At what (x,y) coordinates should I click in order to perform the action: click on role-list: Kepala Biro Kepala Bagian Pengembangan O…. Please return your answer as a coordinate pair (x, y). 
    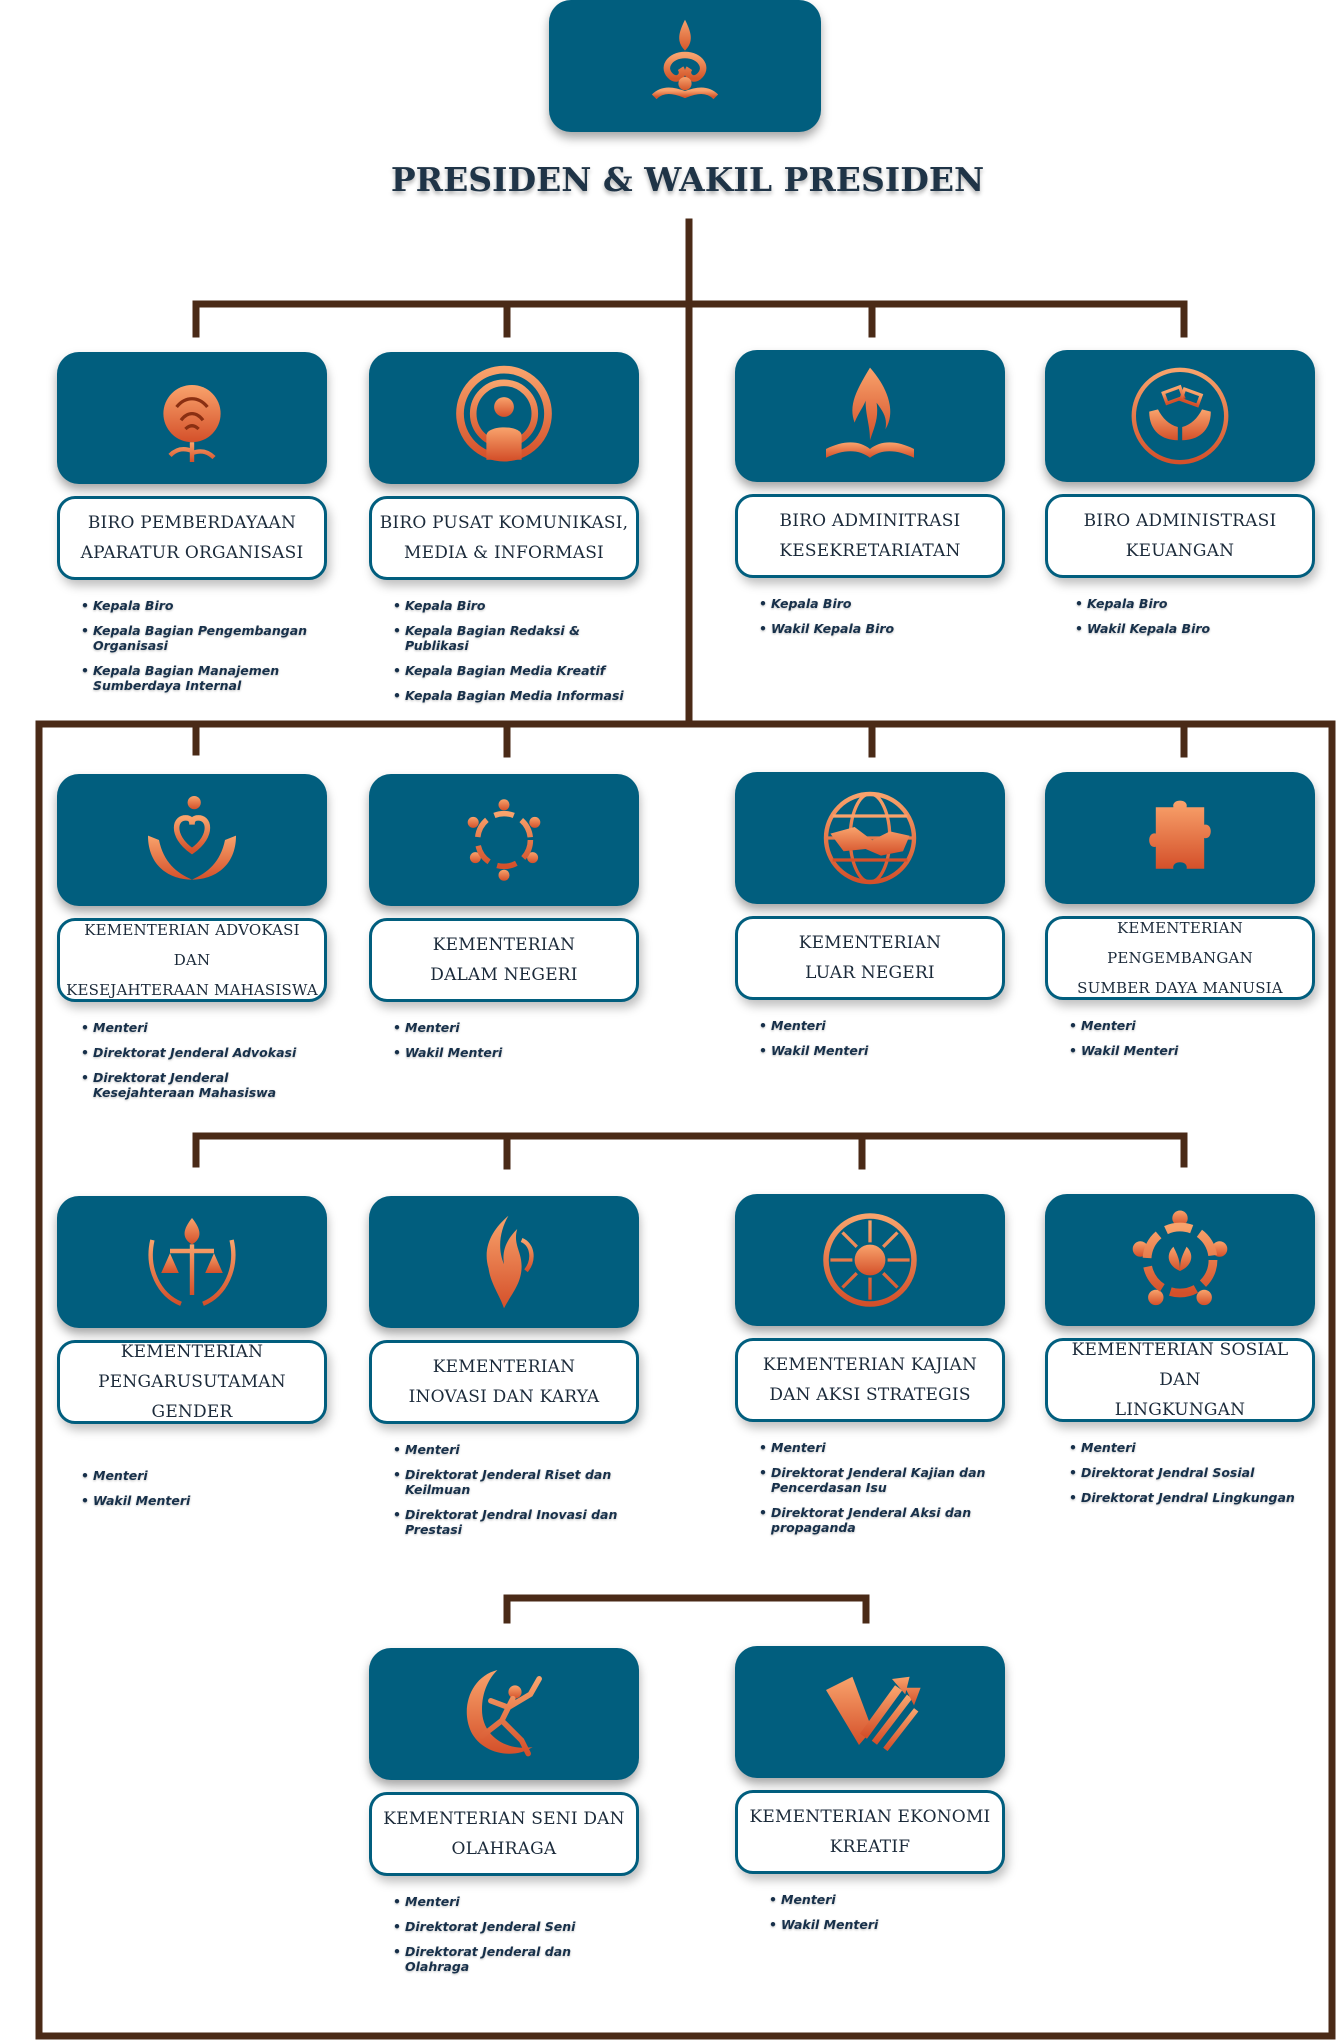
    Looking at the image, I should click on (192, 645).